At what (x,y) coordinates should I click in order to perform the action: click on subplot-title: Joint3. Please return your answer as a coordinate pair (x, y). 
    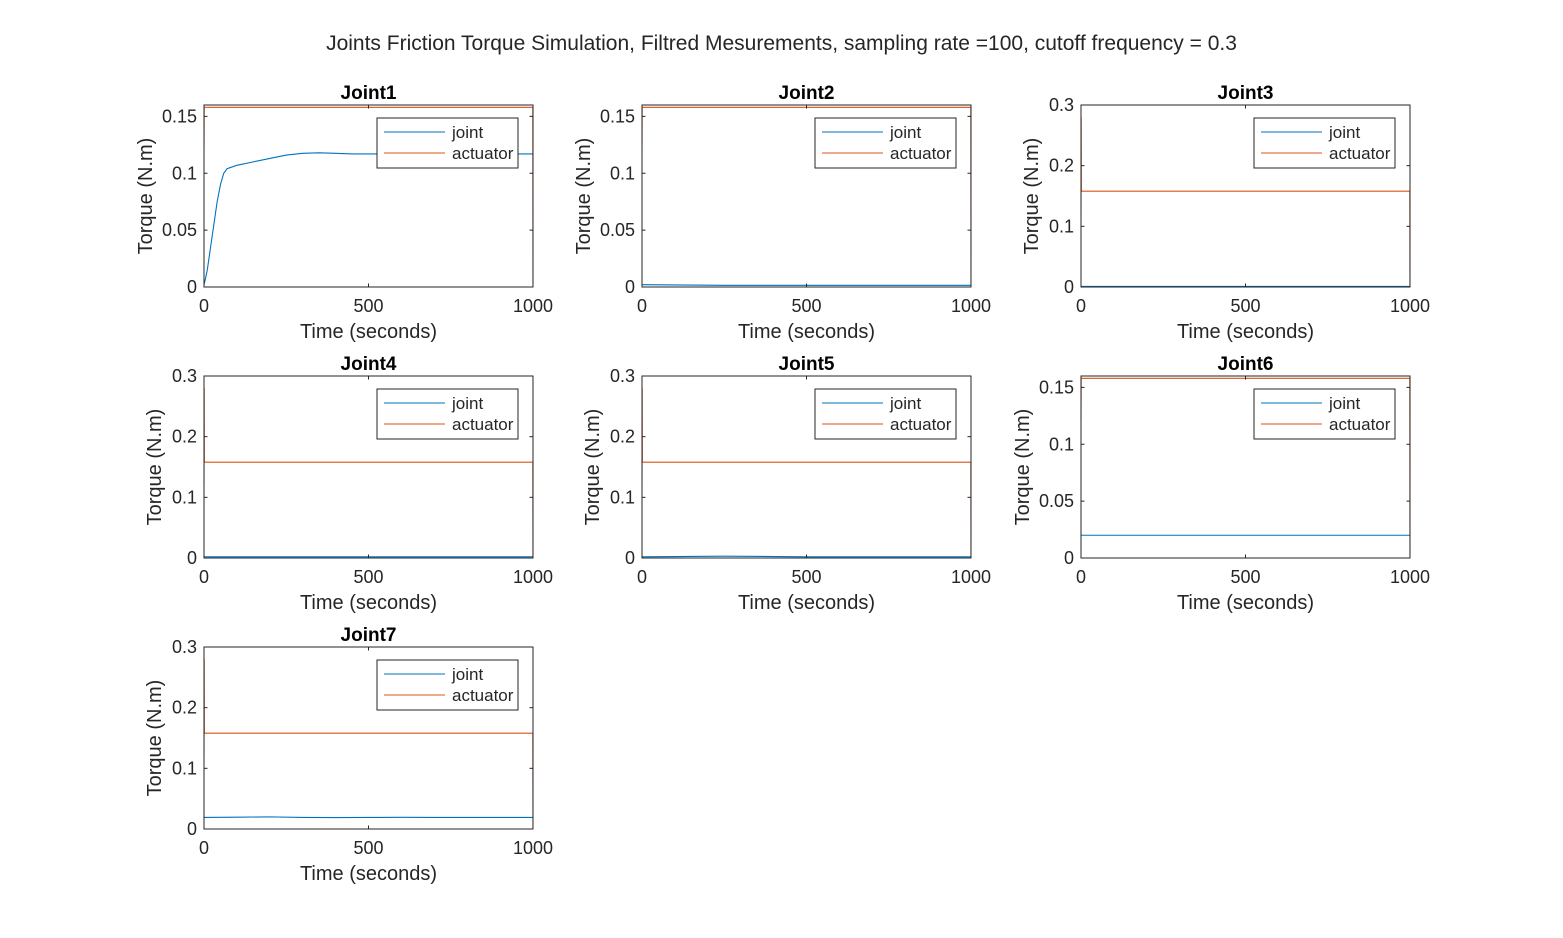
    Looking at the image, I should click on (1246, 93).